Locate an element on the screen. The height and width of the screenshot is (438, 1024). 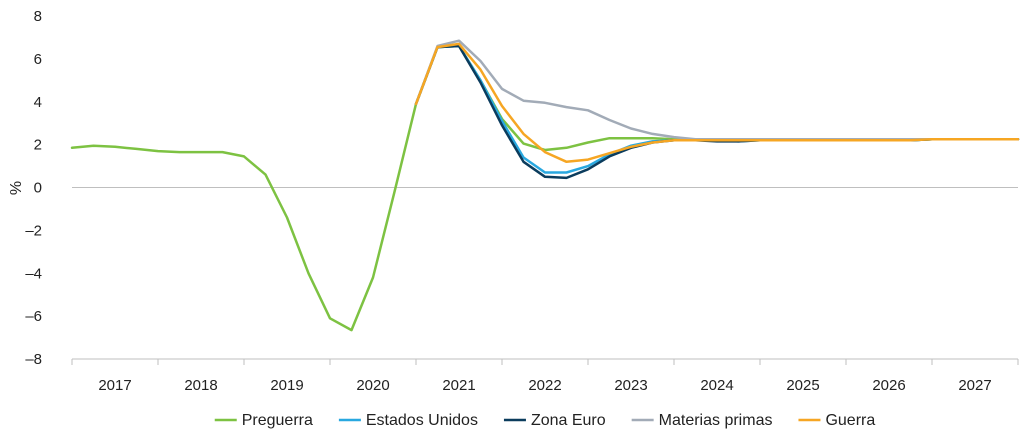
y-tick-label: –8 is located at coordinates (33, 359).